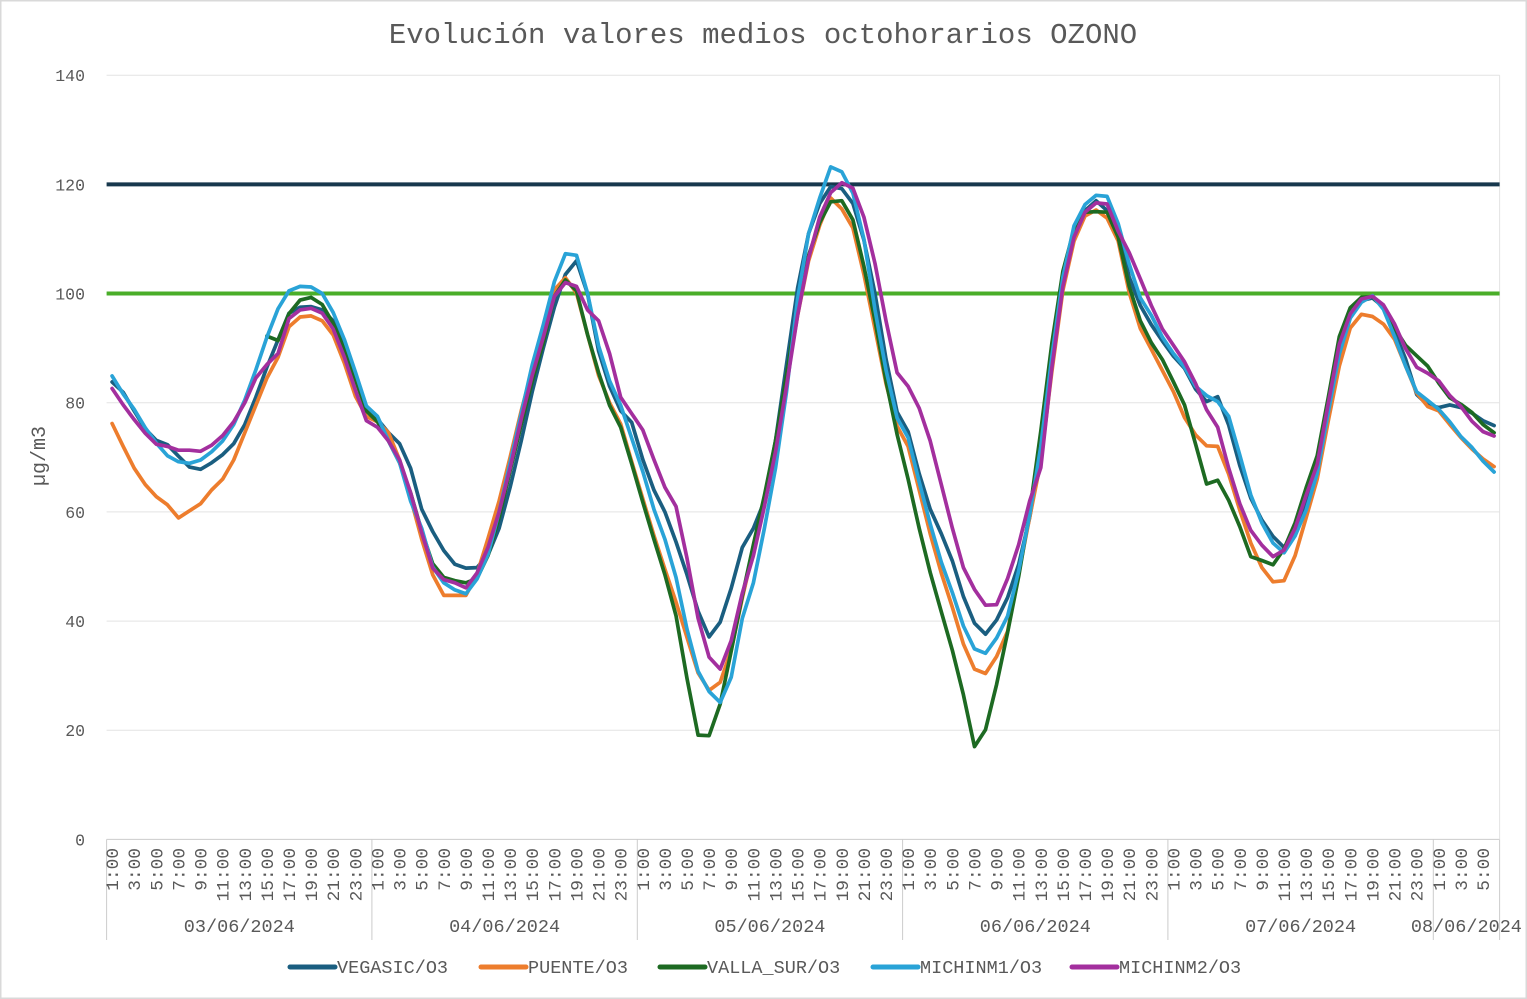 This screenshot has height=999, width=1527. What do you see at coordinates (40, 456) in the screenshot?
I see `svg-text: µg/m3` at bounding box center [40, 456].